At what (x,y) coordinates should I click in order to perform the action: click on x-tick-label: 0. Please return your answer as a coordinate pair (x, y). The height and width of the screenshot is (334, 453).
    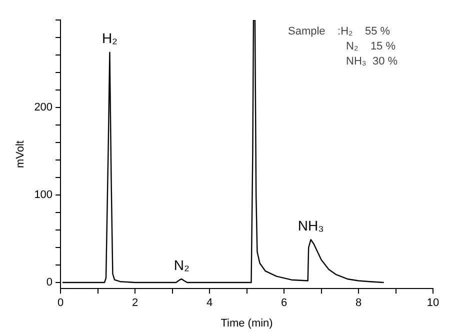
    Looking at the image, I should click on (60, 303).